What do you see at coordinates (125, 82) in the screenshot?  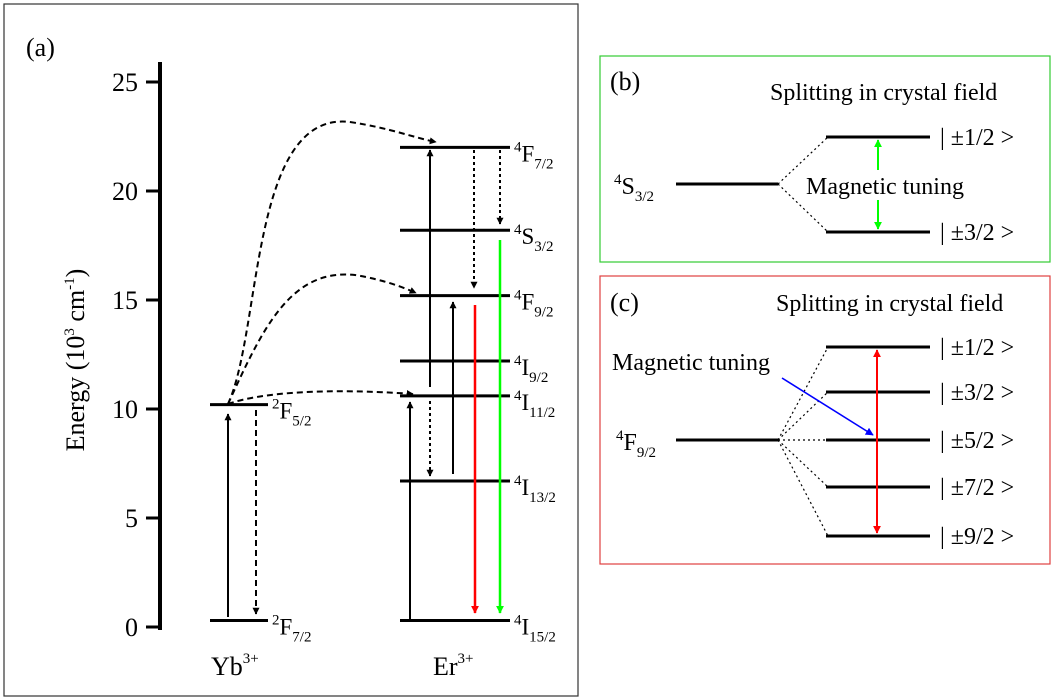 I see `y-axis-tick-label: 25` at bounding box center [125, 82].